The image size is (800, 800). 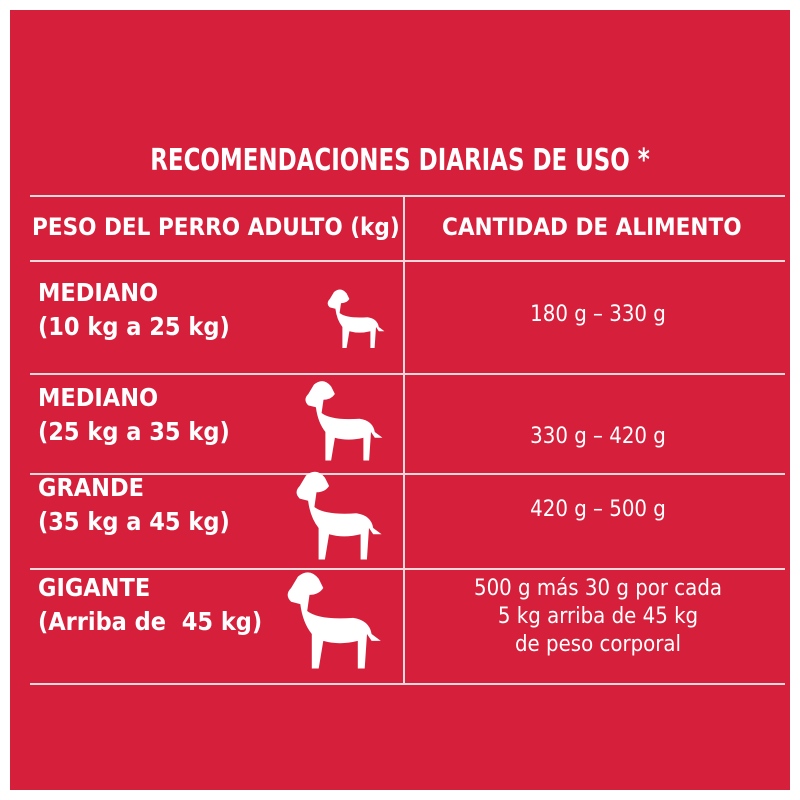 I want to click on header: CANTIDAD DE ALIMENTO, so click(x=592, y=227).